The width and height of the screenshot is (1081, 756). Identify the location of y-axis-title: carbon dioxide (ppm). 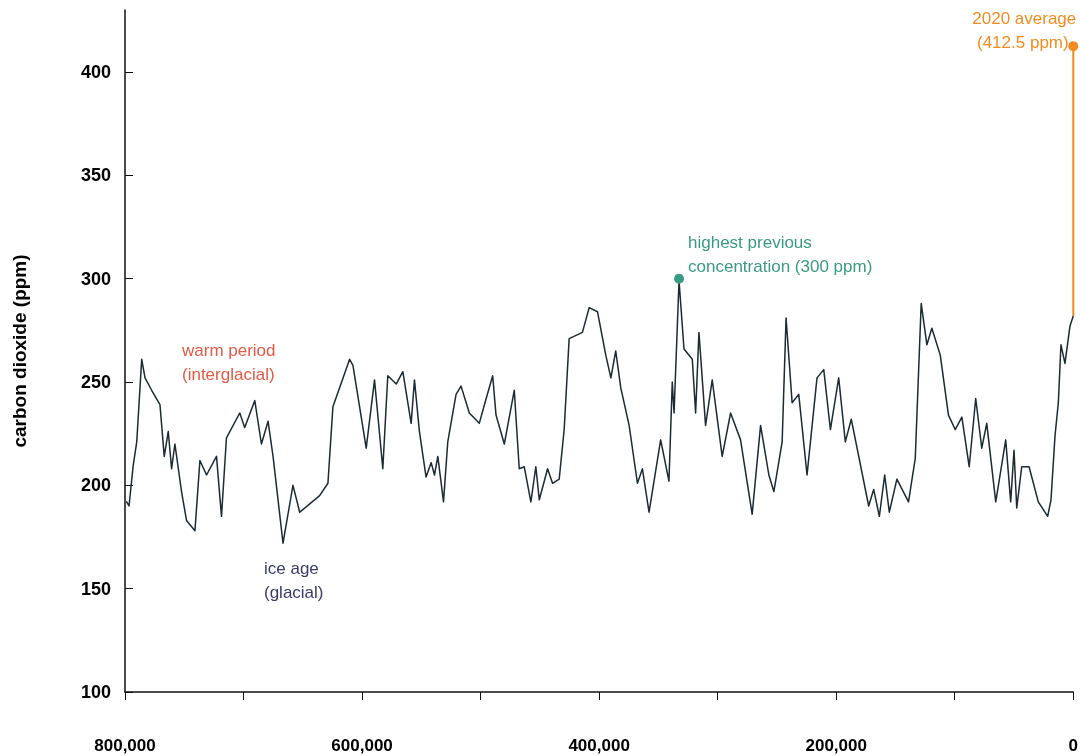
(19, 351).